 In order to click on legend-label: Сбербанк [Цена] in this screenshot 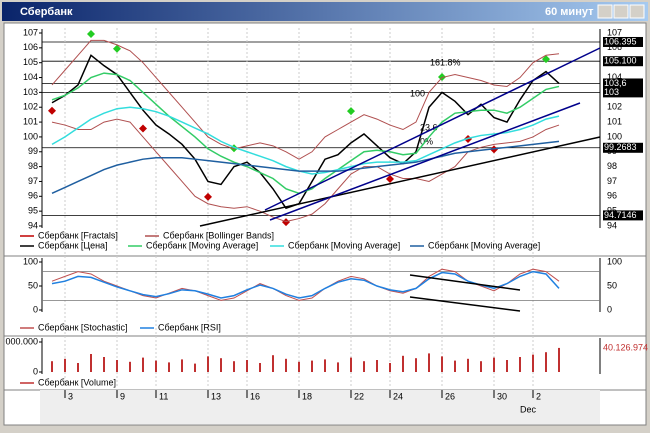, I will do `click(73, 245)`.